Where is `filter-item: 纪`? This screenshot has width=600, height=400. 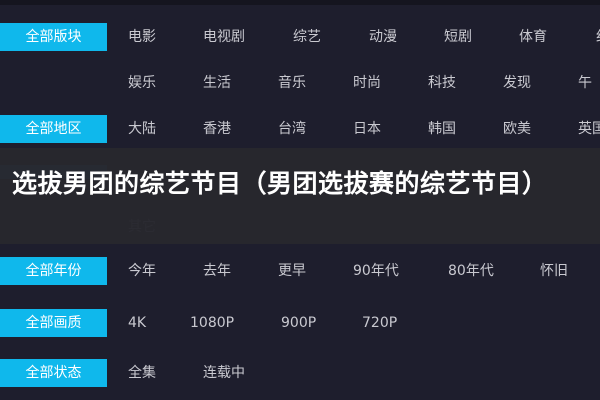
filter-item: 纪 is located at coordinates (598, 37).